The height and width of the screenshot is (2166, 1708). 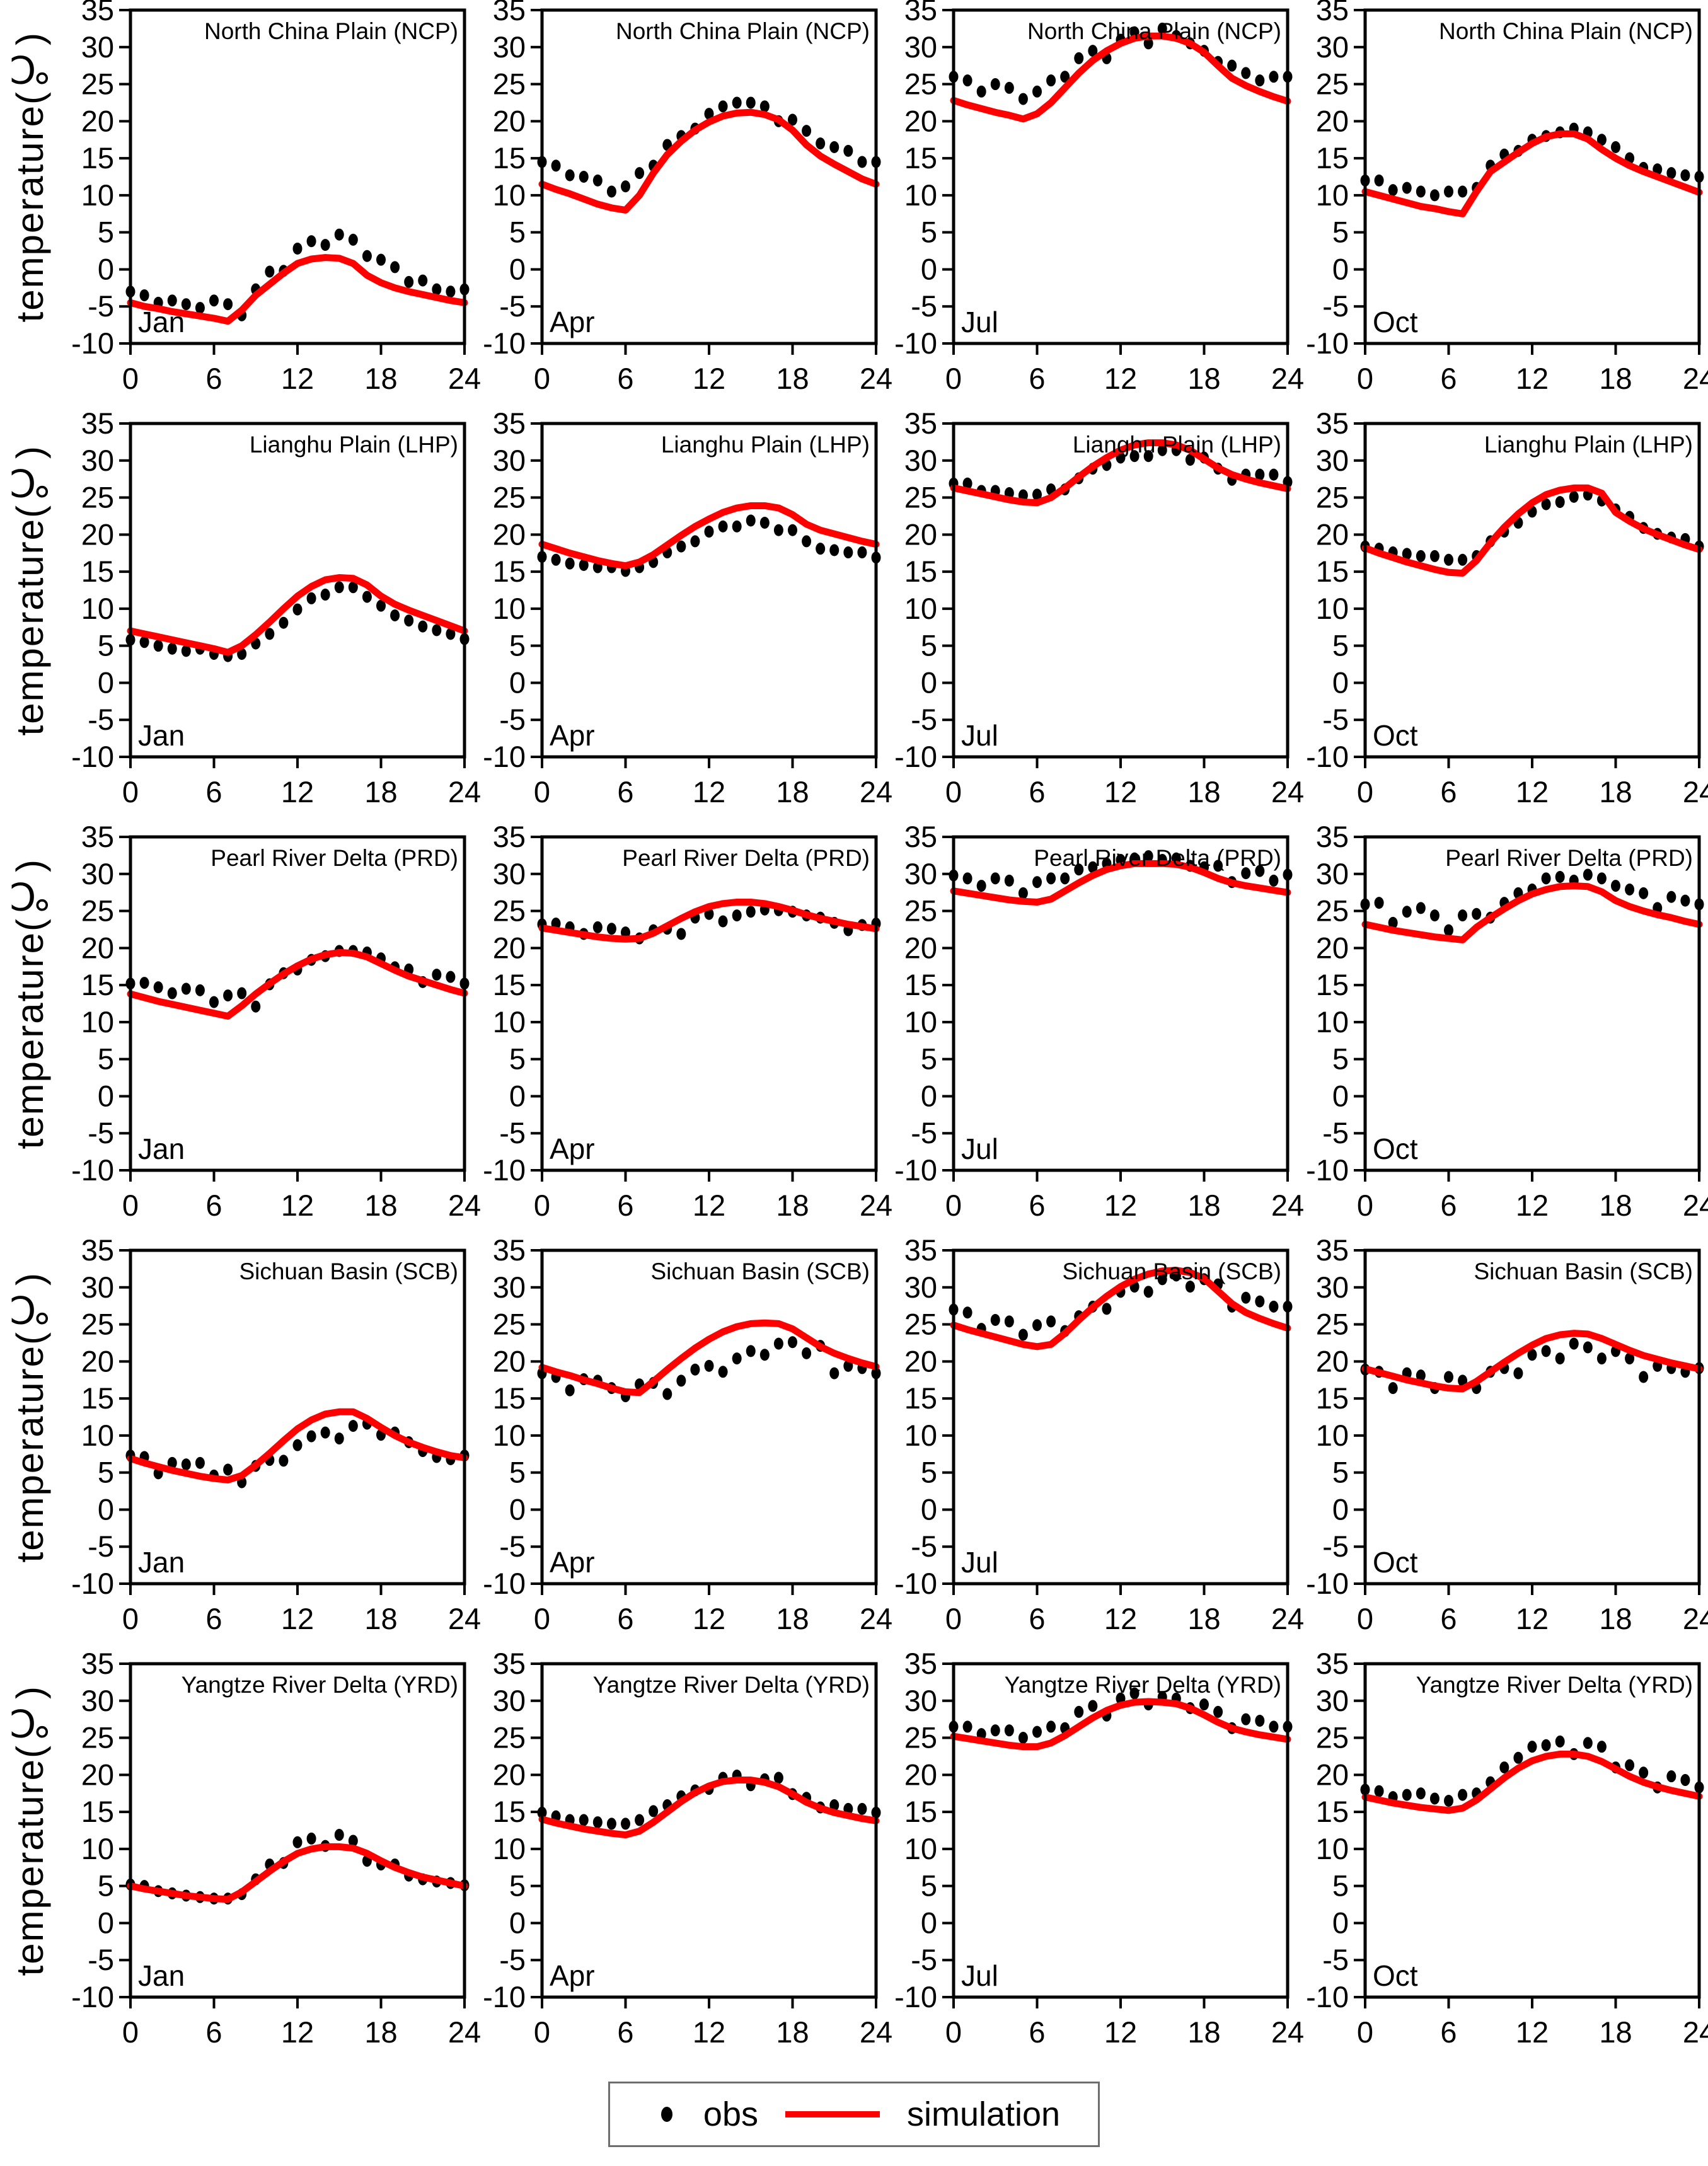 What do you see at coordinates (573, 1976) in the screenshot?
I see `panel-month-label: Apr` at bounding box center [573, 1976].